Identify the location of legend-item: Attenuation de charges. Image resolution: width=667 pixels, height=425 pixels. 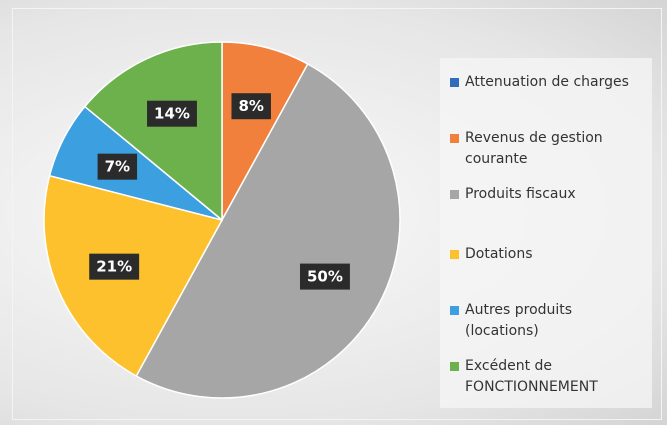
(547, 82).